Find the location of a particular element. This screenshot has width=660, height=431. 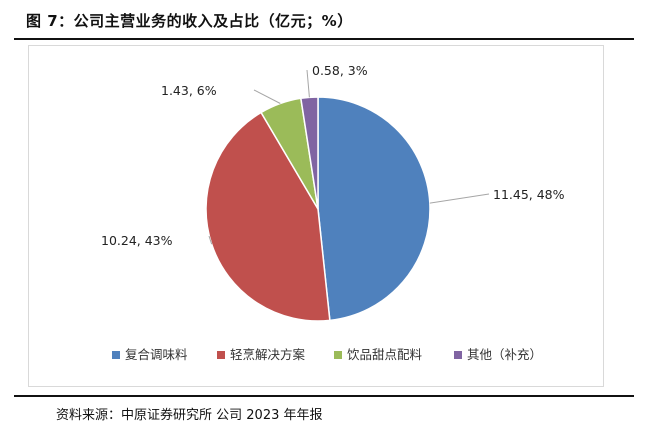

chart-legend: 复合调味料 轻烹解决方案 饮品甜点配料 其他（补充） is located at coordinates (327, 354).